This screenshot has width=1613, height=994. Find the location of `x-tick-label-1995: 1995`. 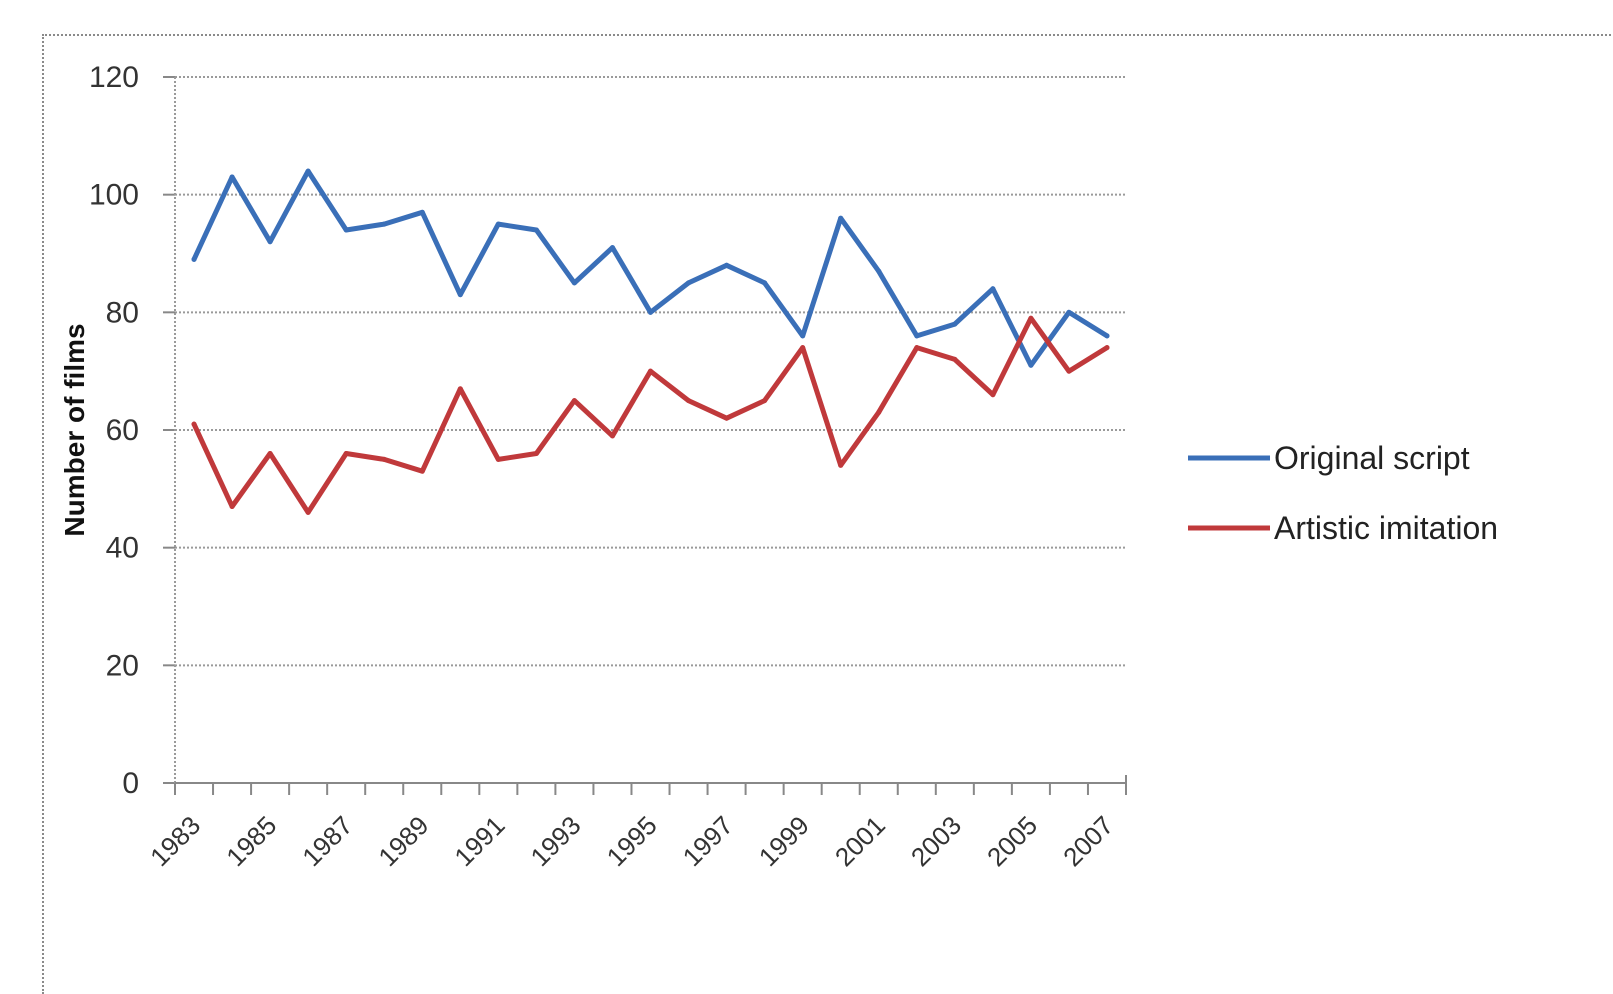

x-tick-label-1995: 1995 is located at coordinates (632, 841).